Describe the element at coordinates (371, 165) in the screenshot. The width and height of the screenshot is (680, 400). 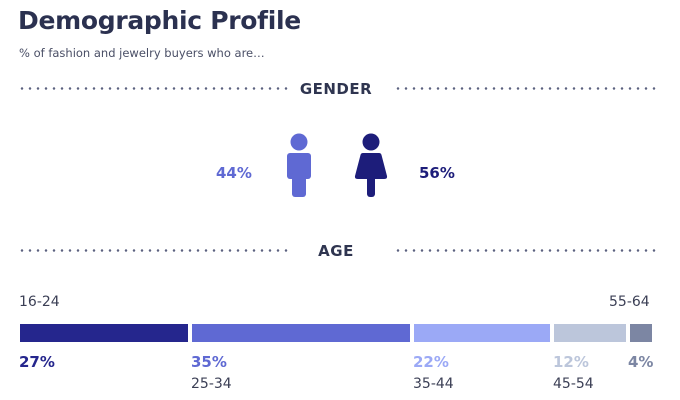
I see `female-person-icon` at that location.